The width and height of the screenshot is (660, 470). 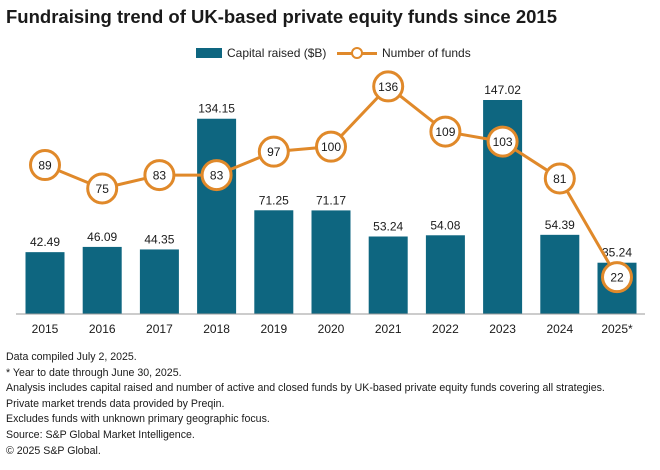 I want to click on footnote-source: Source: S&P Global Market Intelligence., so click(x=100, y=434).